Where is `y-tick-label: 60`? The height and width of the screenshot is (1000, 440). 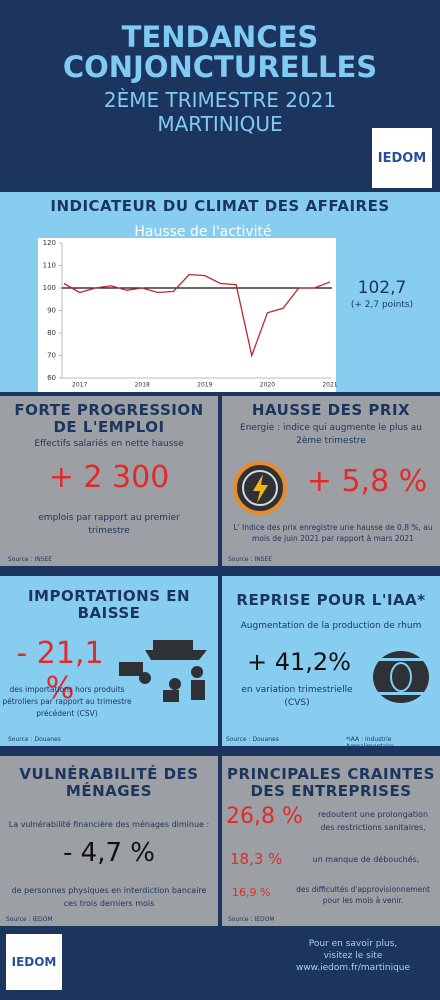
y-tick-label: 60 is located at coordinates (51, 378).